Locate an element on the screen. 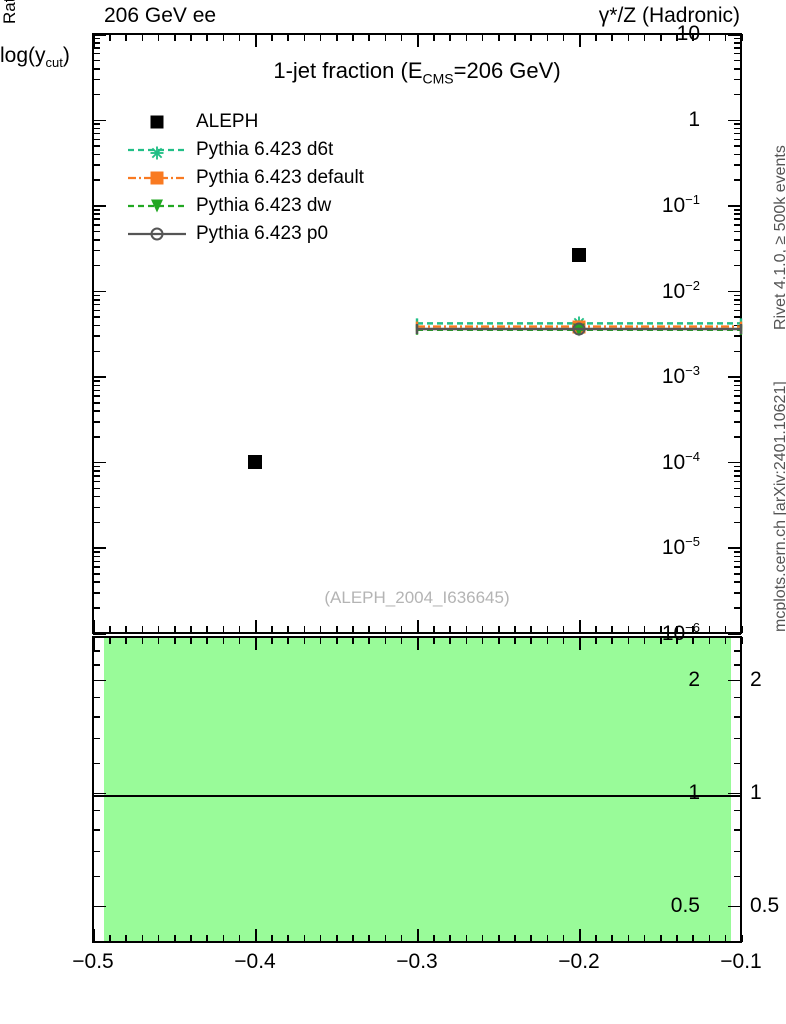 The height and width of the screenshot is (1024, 786). legend-item-pythia-default: Pythia 6.423 default is located at coordinates (246, 178).